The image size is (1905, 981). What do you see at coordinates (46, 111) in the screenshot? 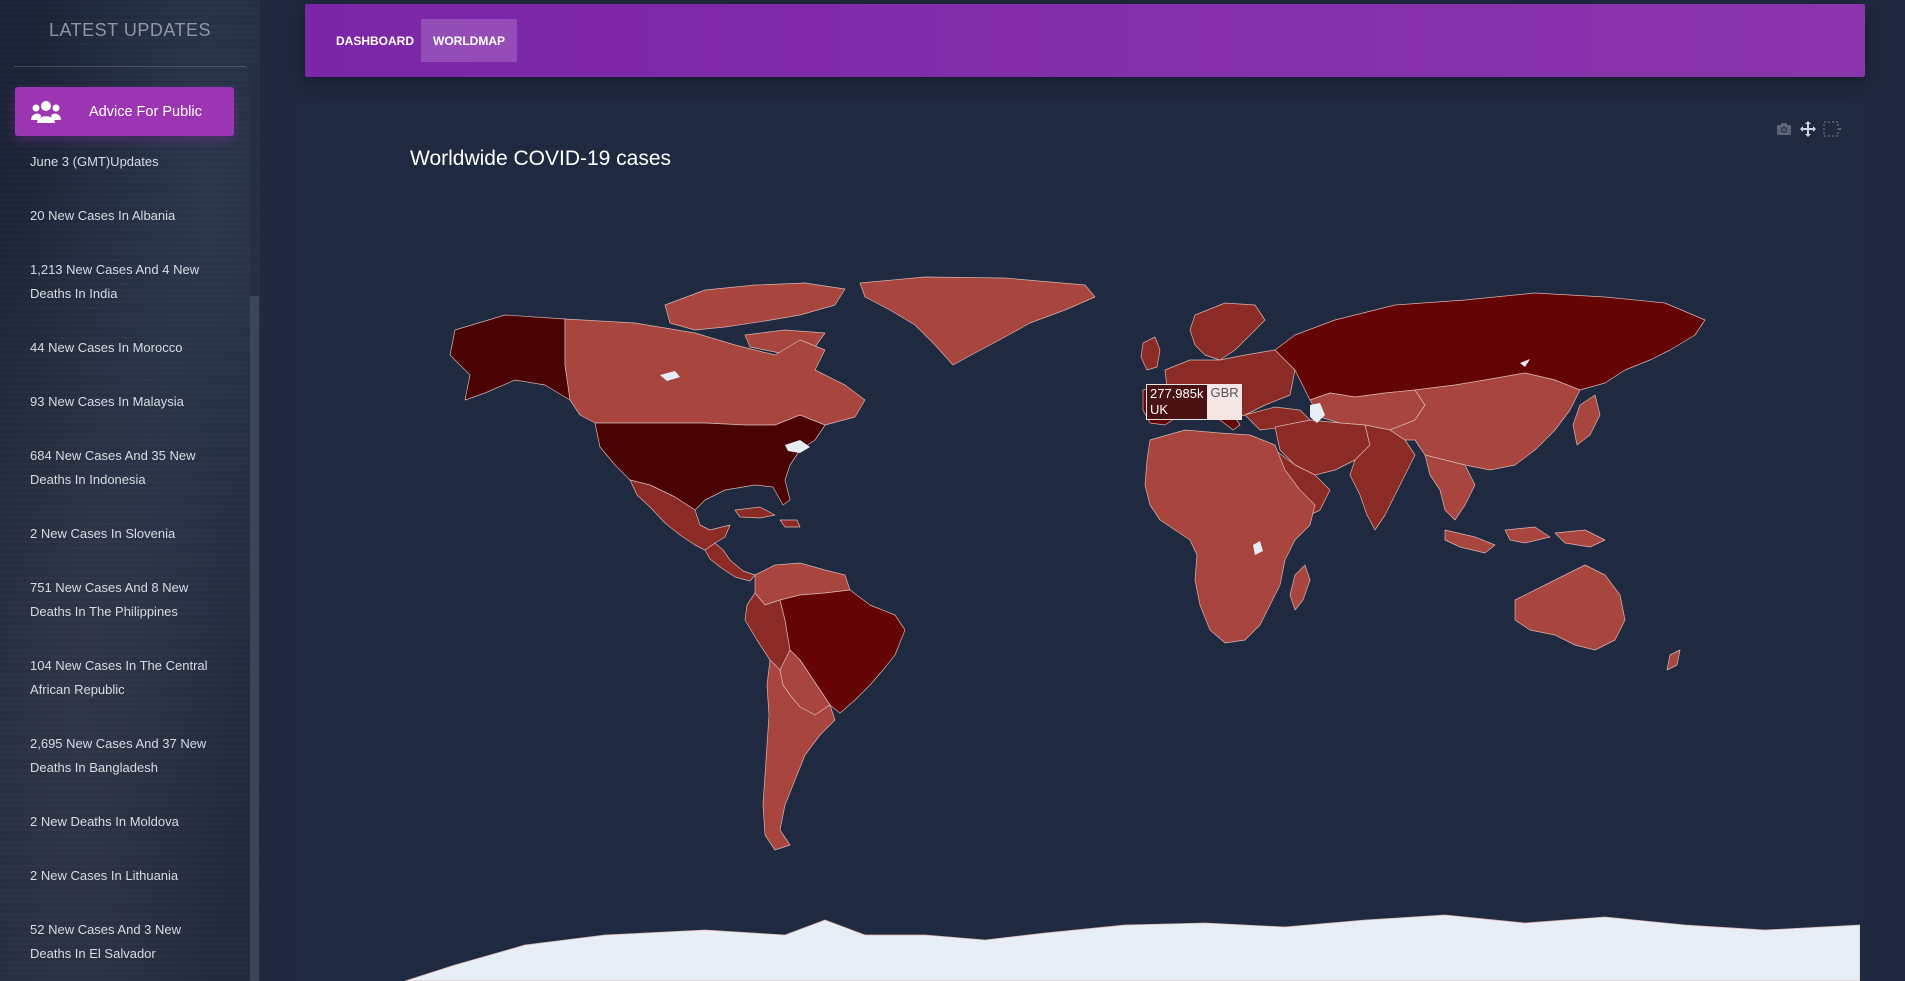
I see `users-icon` at bounding box center [46, 111].